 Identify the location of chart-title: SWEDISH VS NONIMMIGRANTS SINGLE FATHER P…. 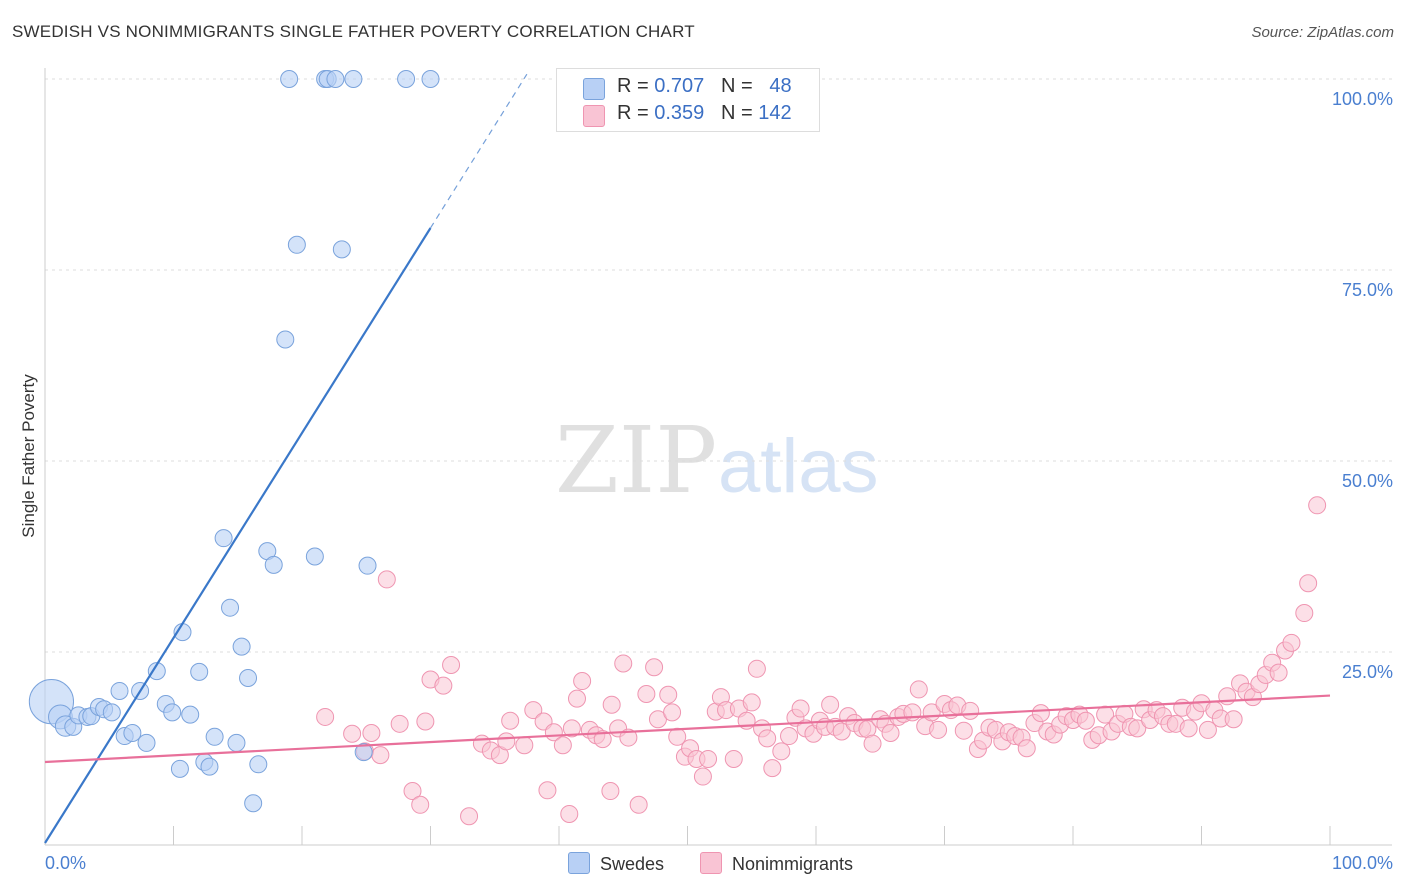
(353, 31).